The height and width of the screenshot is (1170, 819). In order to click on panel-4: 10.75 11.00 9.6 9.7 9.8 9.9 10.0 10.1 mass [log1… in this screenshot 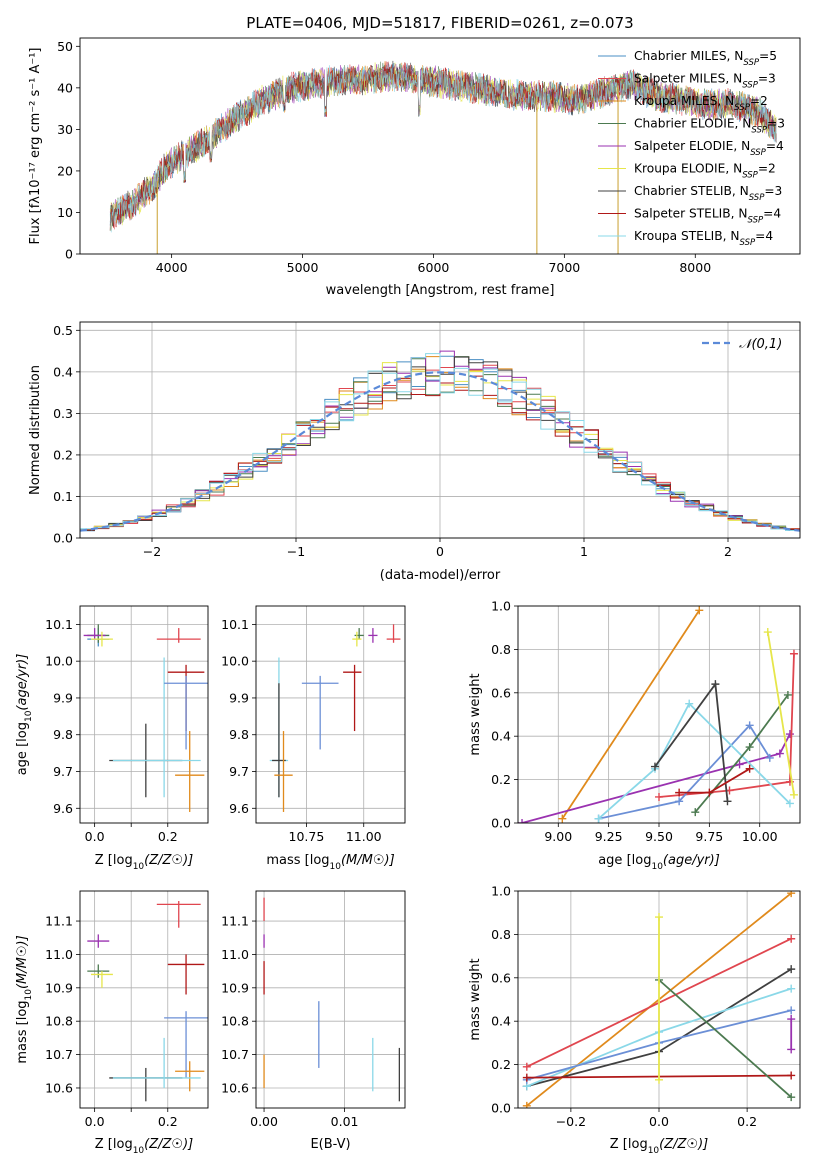, I will do `click(313, 738)`.